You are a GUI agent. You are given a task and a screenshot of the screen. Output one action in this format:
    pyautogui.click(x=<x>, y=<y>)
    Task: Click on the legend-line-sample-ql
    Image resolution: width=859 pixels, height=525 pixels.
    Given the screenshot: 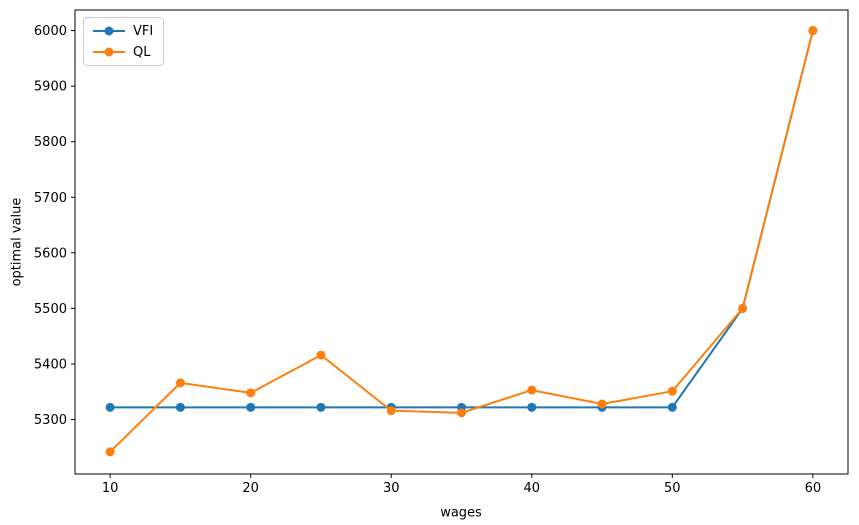 What is the action you would take?
    pyautogui.click(x=109, y=52)
    